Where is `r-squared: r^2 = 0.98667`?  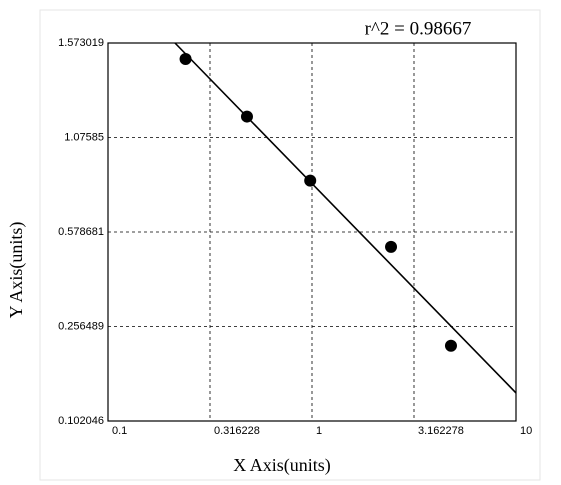
r-squared: r^2 = 0.98667 is located at coordinates (418, 28).